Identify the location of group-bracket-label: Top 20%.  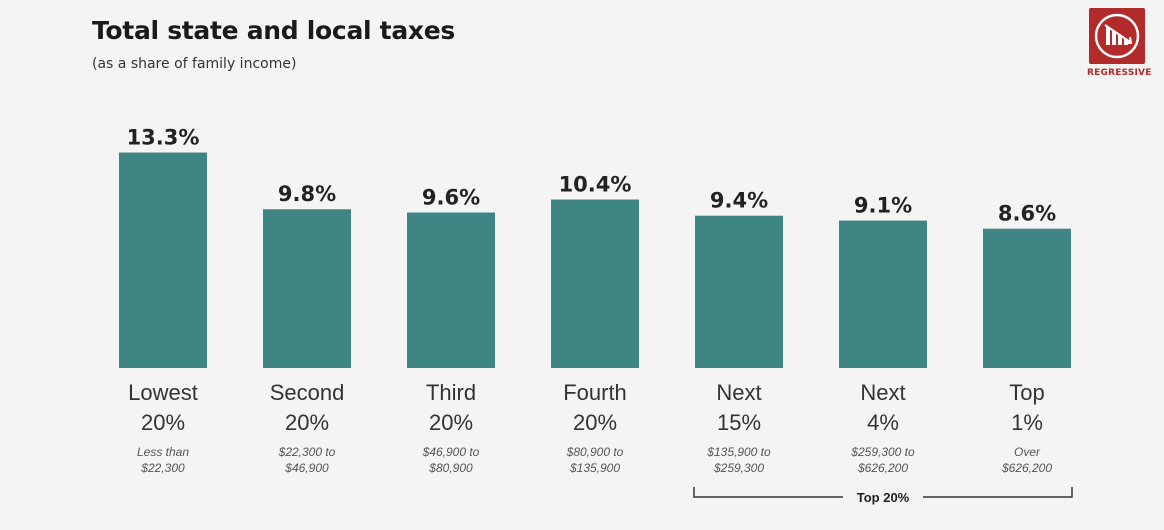
(883, 497).